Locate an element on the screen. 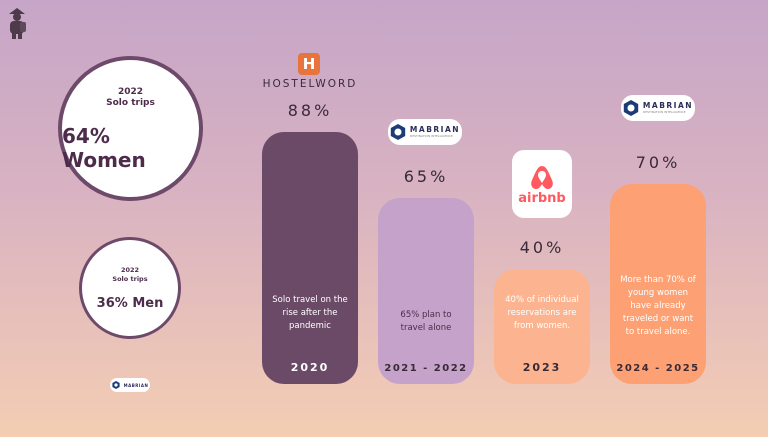 Image resolution: width=768 pixels, height=437 pixels. circle-main-stat: 64% Women is located at coordinates (104, 147).